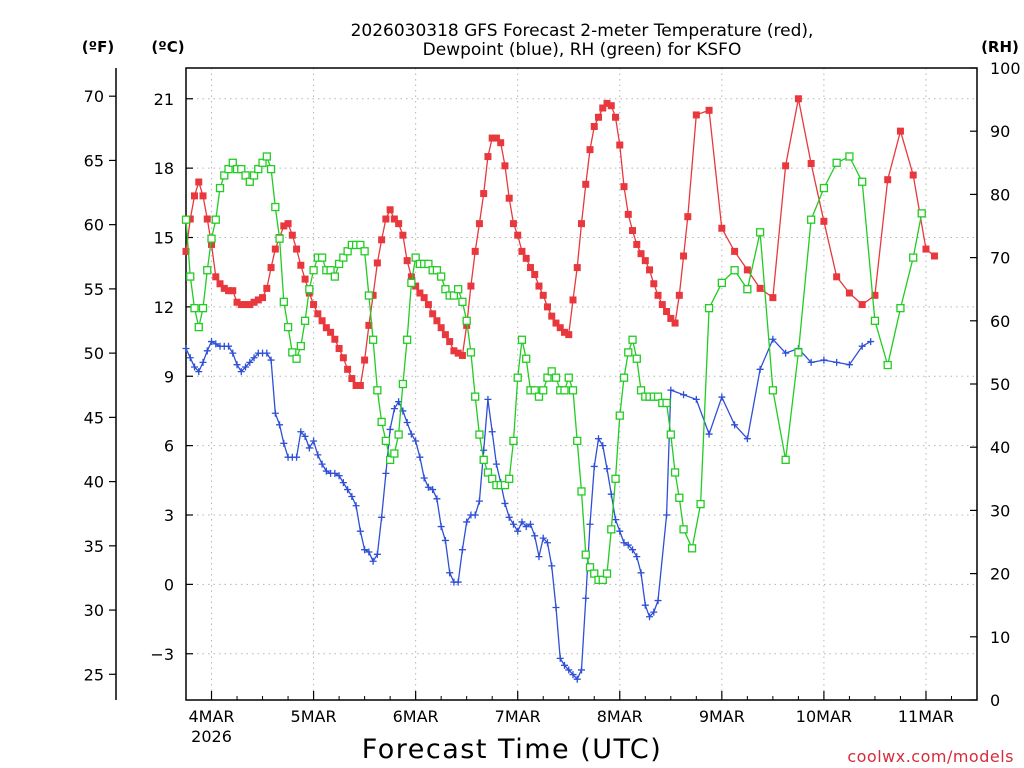 The height and width of the screenshot is (768, 1024). I want to click on celsius-tick-label: 9, so click(169, 376).